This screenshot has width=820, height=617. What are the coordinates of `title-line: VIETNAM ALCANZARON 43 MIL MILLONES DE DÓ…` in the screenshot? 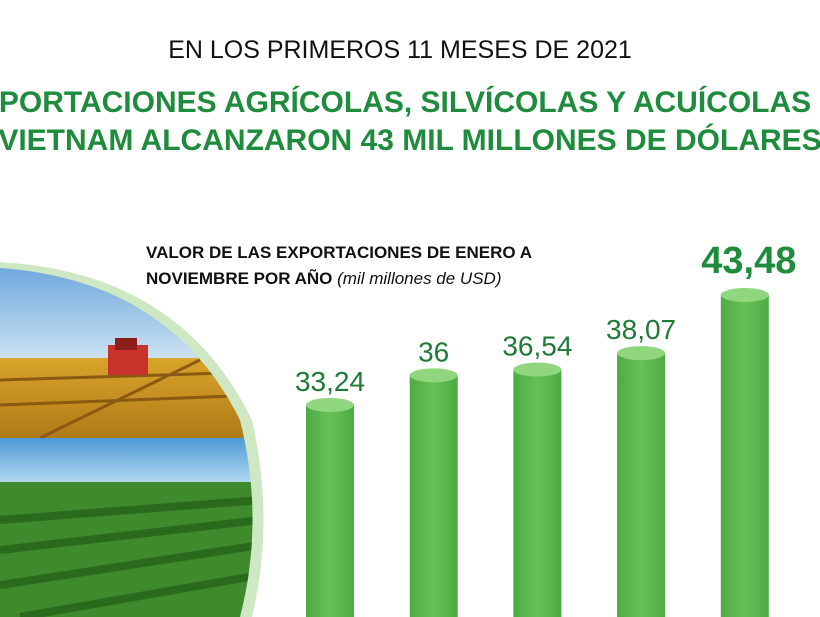 It's located at (410, 140).